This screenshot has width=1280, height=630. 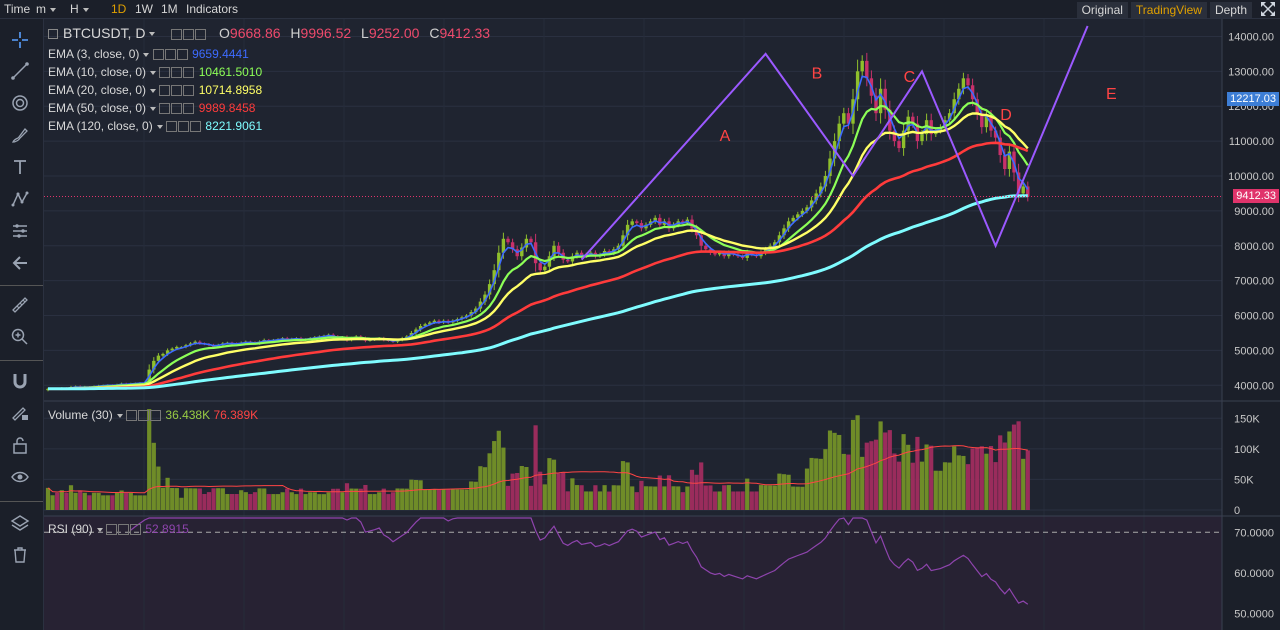 I want to click on view-tradingview-button: TradingView, so click(x=1168, y=10).